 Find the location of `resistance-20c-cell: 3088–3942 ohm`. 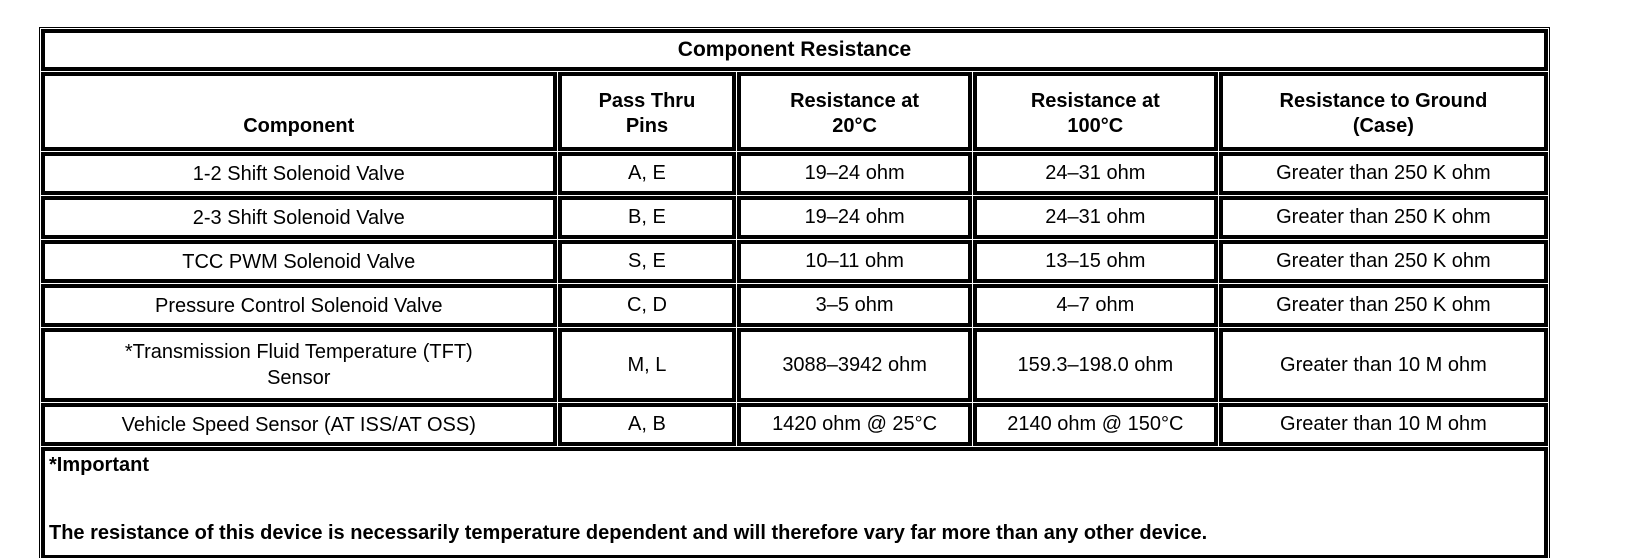

resistance-20c-cell: 3088–3942 ohm is located at coordinates (854, 365).